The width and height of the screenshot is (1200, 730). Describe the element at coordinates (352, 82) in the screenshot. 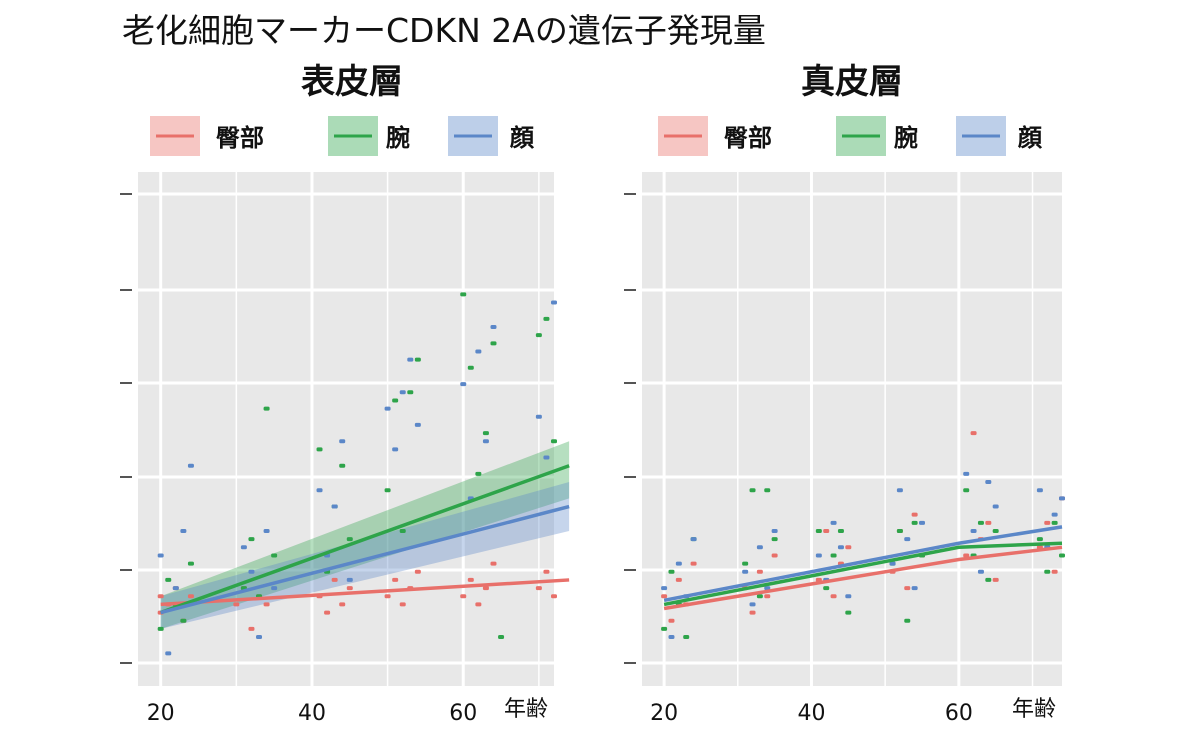

I see `panel-title: 表皮層` at that location.